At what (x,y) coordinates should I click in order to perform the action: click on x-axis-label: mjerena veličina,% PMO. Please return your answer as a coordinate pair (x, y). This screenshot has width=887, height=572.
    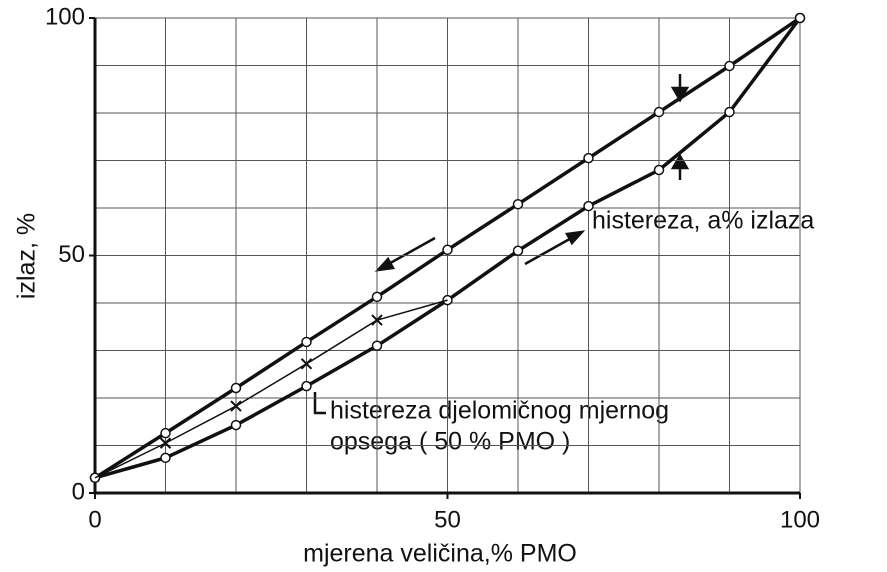
    Looking at the image, I should click on (440, 554).